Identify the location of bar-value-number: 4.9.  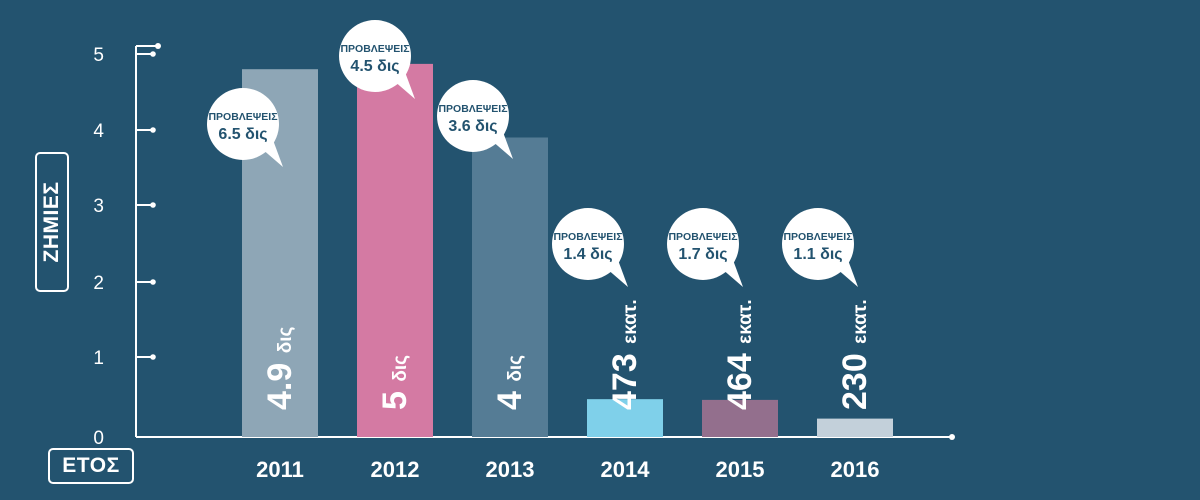
(280, 381).